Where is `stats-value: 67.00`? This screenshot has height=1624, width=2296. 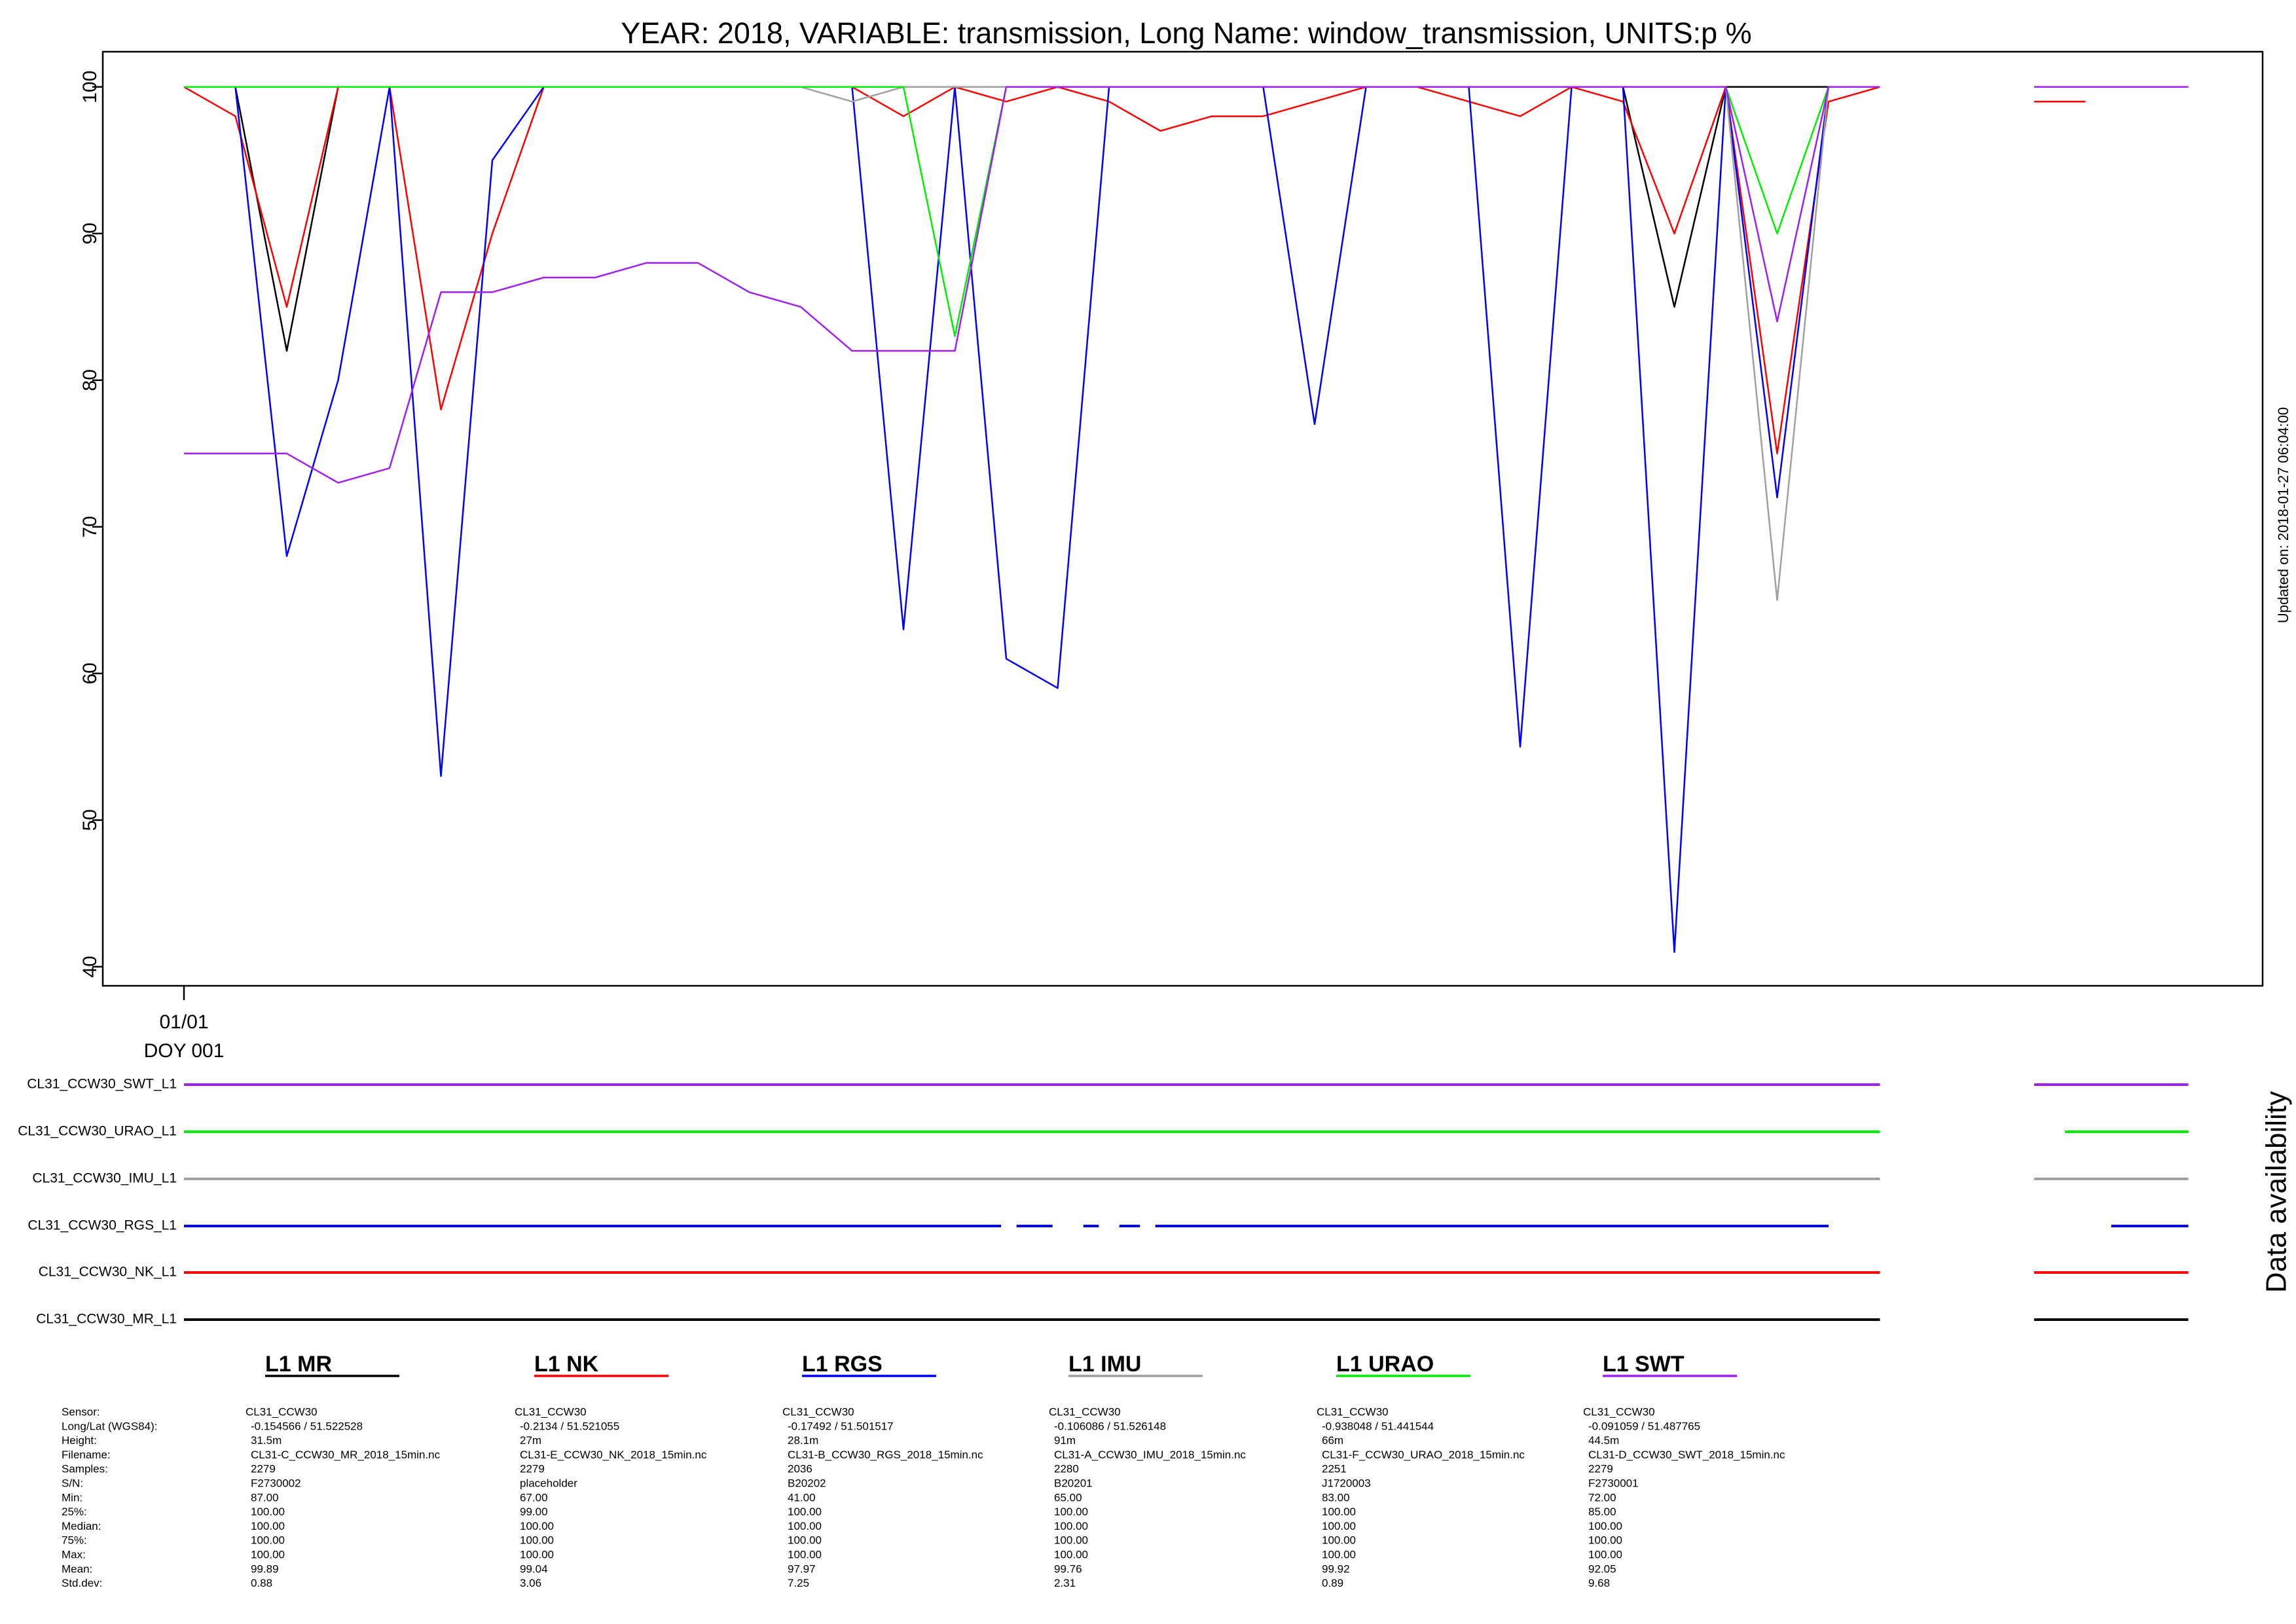 stats-value: 67.00 is located at coordinates (534, 1497).